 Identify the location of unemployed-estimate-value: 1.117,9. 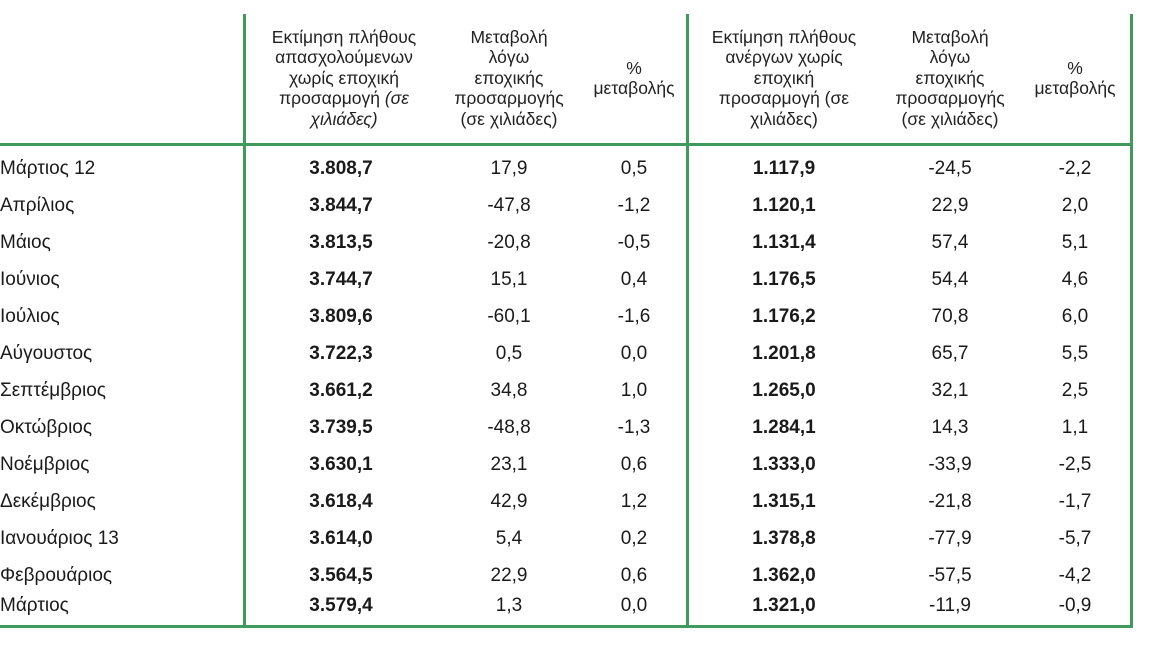
(784, 168).